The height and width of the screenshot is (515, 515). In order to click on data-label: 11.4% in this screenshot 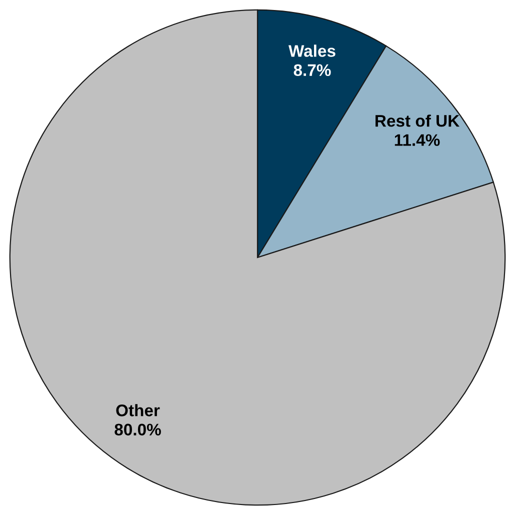, I will do `click(417, 140)`.